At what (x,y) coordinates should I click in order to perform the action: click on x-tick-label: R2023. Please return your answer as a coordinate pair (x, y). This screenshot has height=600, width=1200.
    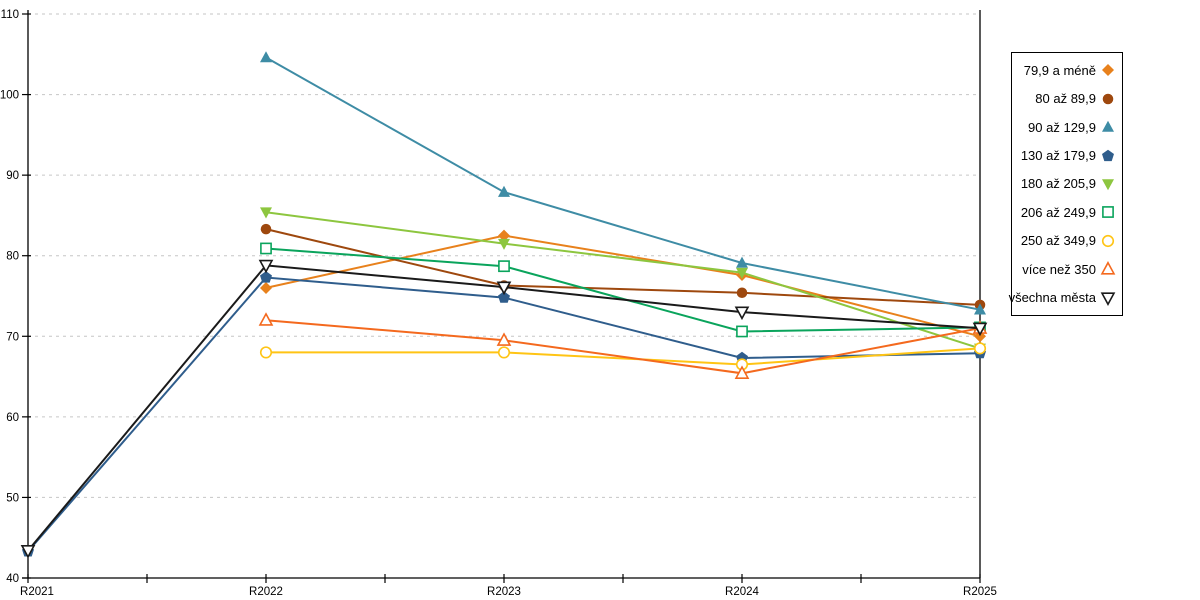
    Looking at the image, I should click on (504, 592).